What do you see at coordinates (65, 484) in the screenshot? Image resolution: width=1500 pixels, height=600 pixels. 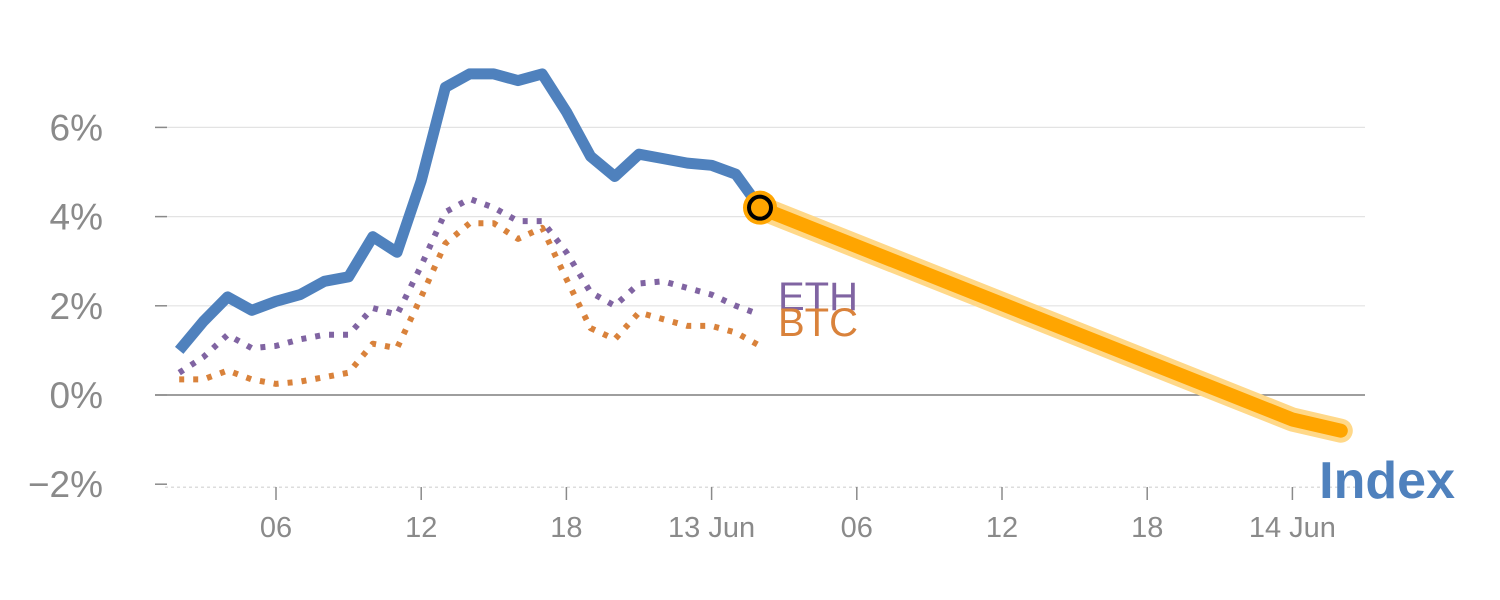 I see `y-tick-label: −2%` at bounding box center [65, 484].